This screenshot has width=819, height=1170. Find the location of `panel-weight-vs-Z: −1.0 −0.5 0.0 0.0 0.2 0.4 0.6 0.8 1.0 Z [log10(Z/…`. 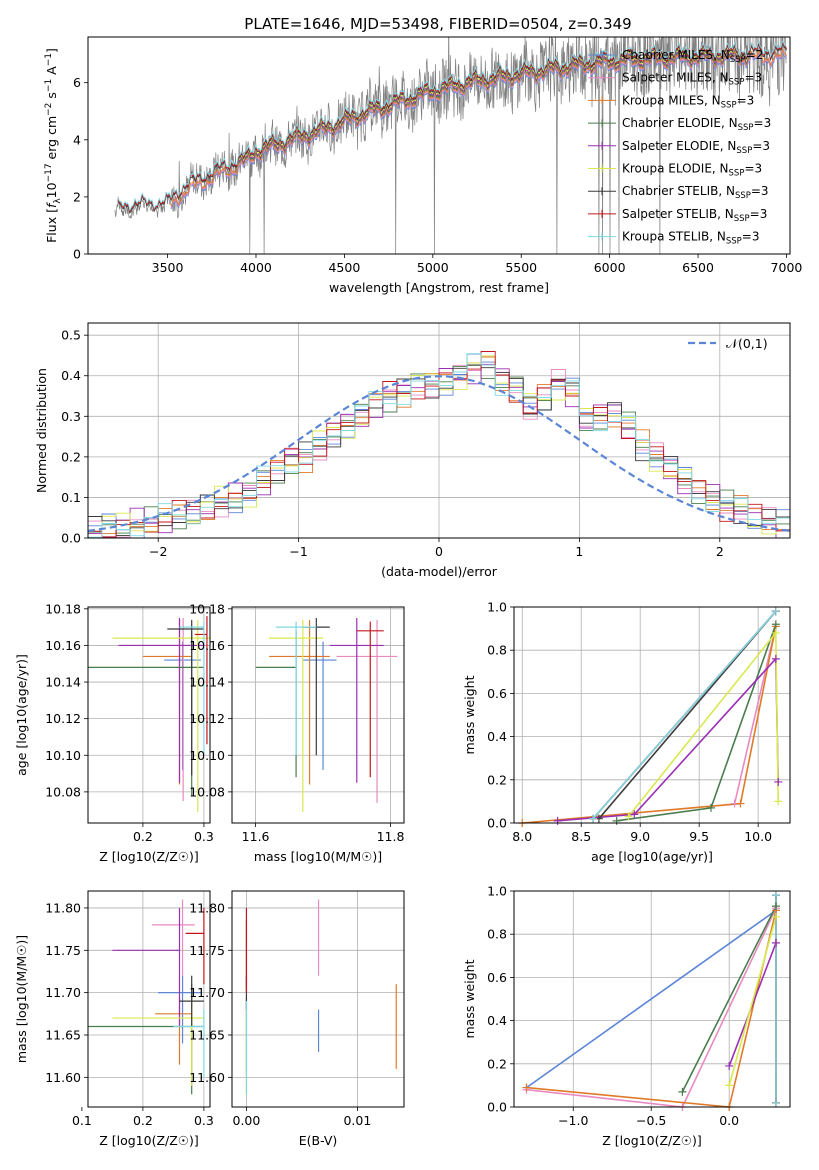

panel-weight-vs-Z: −1.0 −0.5 0.0 0.0 0.2 0.4 0.6 0.8 1.0 Z [log10(Z/… is located at coordinates (626, 1016).